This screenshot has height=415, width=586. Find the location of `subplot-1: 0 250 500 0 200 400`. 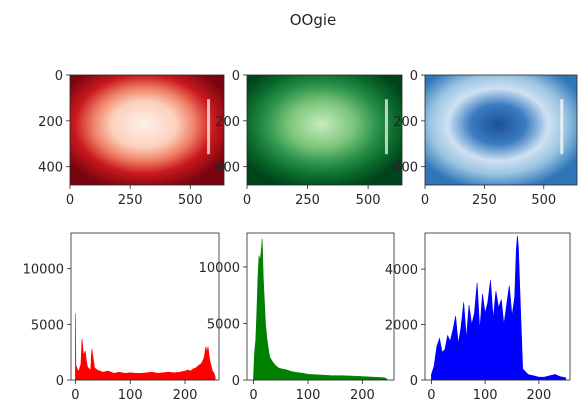

subplot-1: 0 250 500 0 200 400 is located at coordinates (131, 138).